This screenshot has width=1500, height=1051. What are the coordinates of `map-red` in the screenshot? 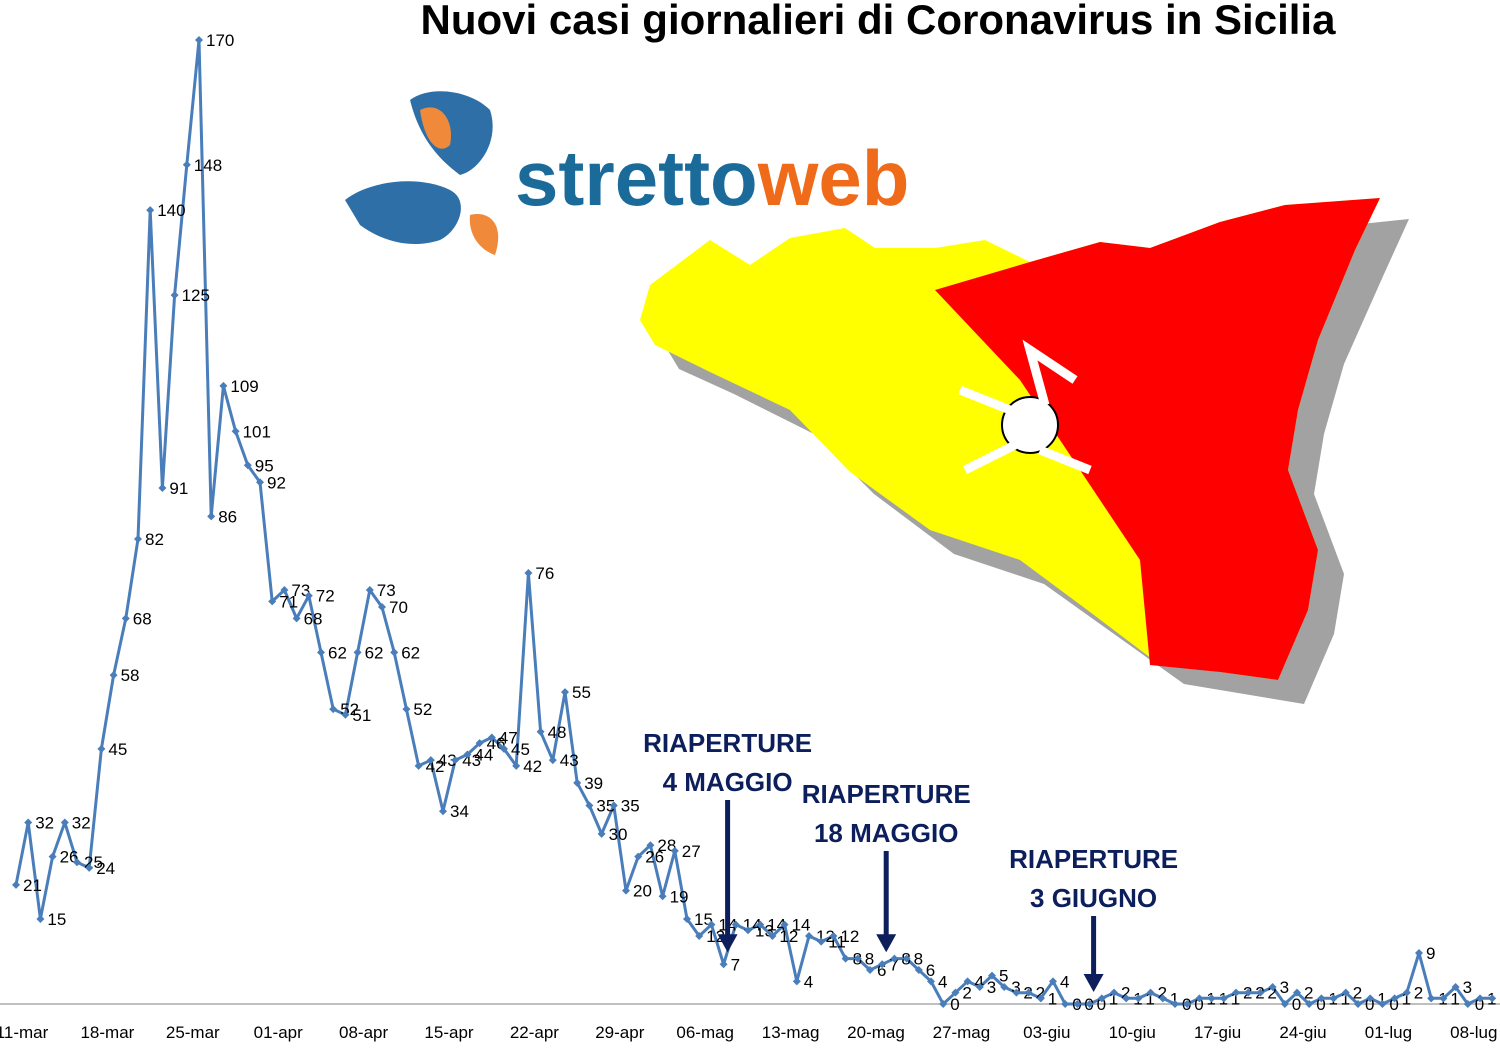 It's located at (1157, 439).